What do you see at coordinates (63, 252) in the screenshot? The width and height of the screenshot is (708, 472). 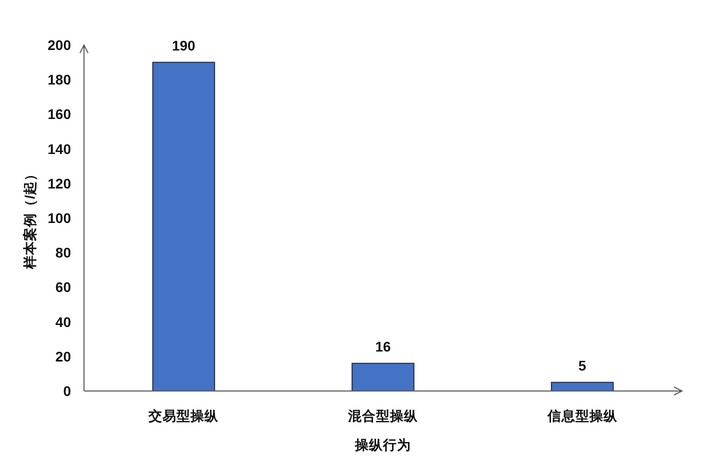 I see `y-tick-label: 80` at bounding box center [63, 252].